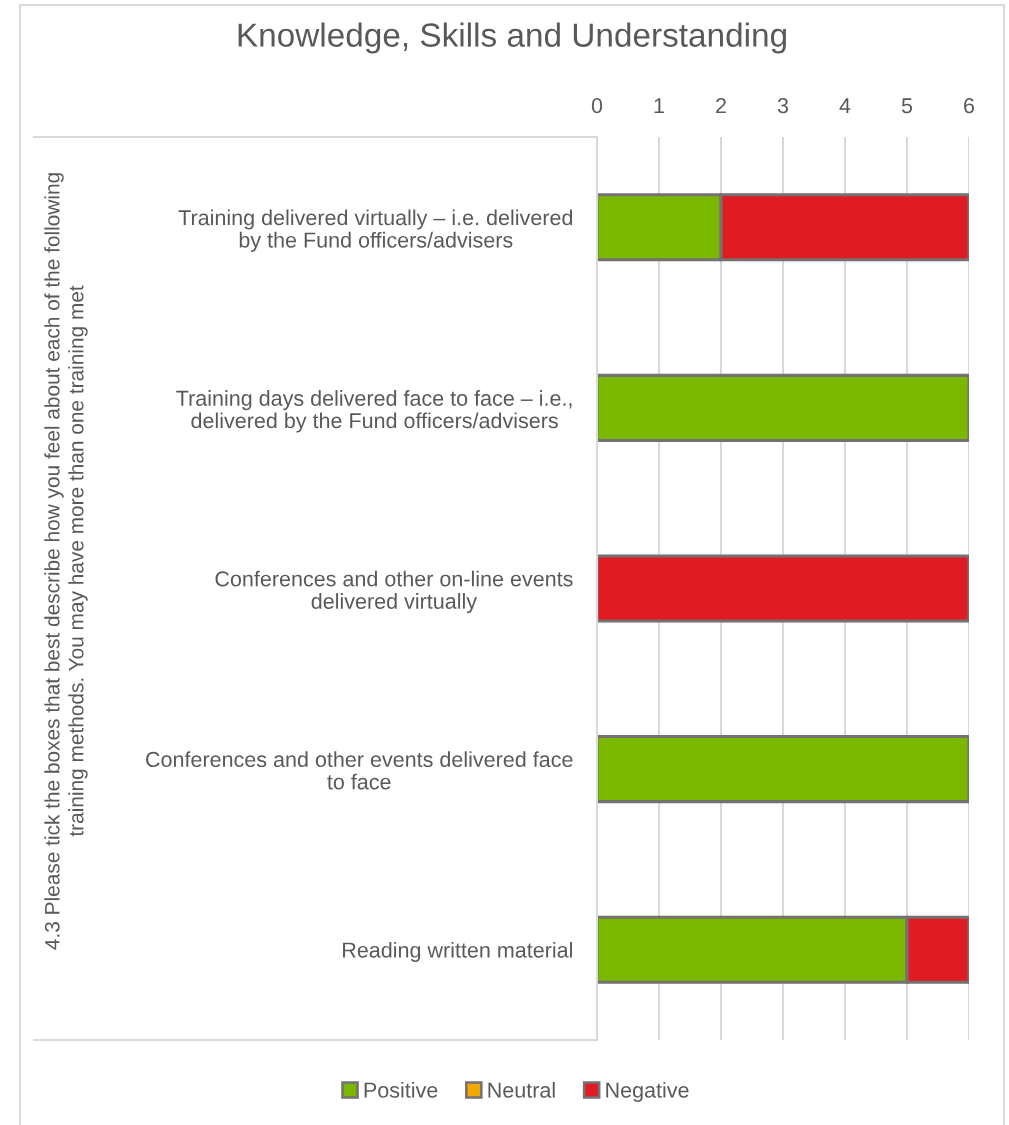  What do you see at coordinates (721, 106) in the screenshot?
I see `x-tick-label: 2` at bounding box center [721, 106].